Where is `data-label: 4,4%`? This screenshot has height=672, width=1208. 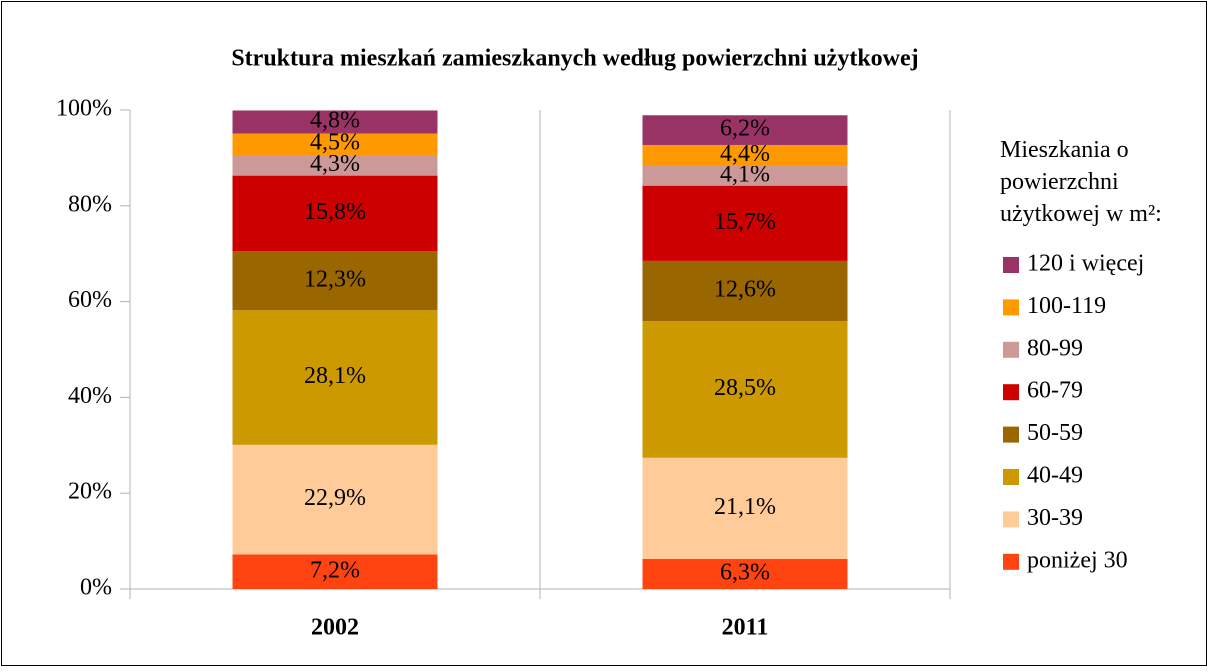 data-label: 4,4% is located at coordinates (745, 154).